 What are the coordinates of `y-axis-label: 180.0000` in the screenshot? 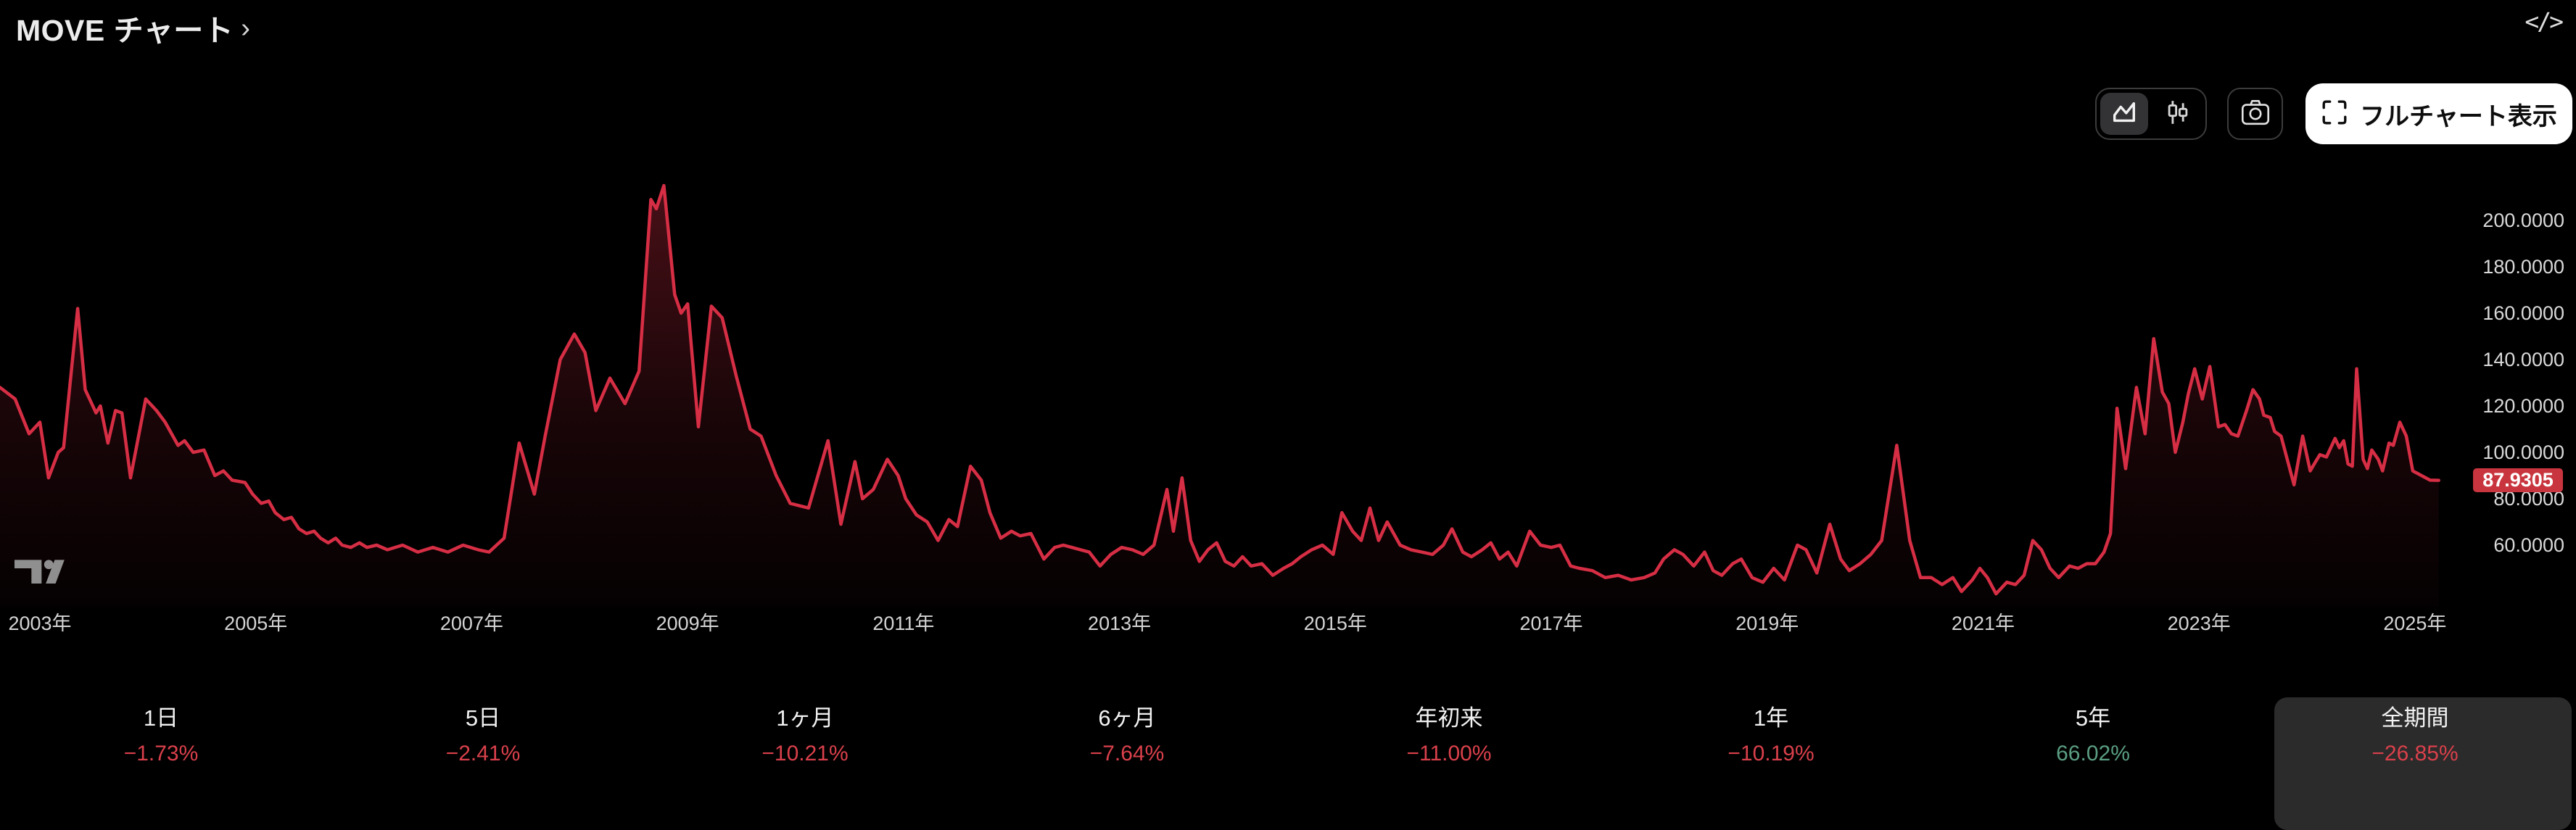 It's located at (2523, 267).